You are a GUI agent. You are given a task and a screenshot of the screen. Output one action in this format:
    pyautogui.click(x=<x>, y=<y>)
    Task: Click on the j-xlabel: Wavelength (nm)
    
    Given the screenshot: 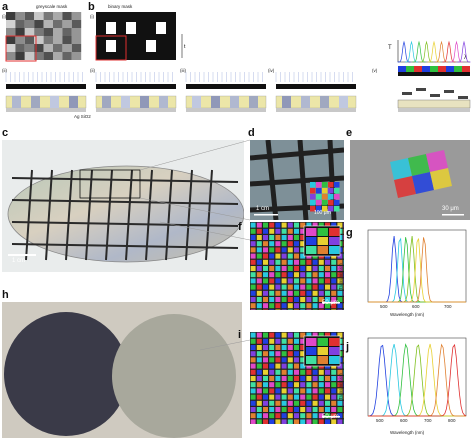 What is the action you would take?
    pyautogui.click(x=407, y=432)
    